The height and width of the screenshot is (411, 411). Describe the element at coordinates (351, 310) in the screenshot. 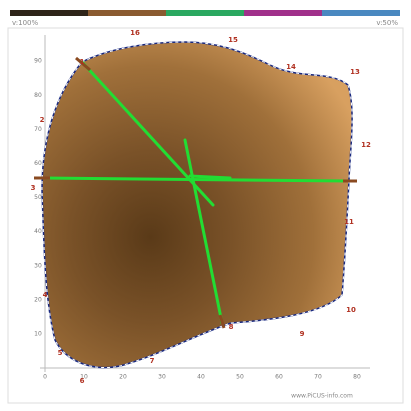

I see `sensor-label: 10` at that location.